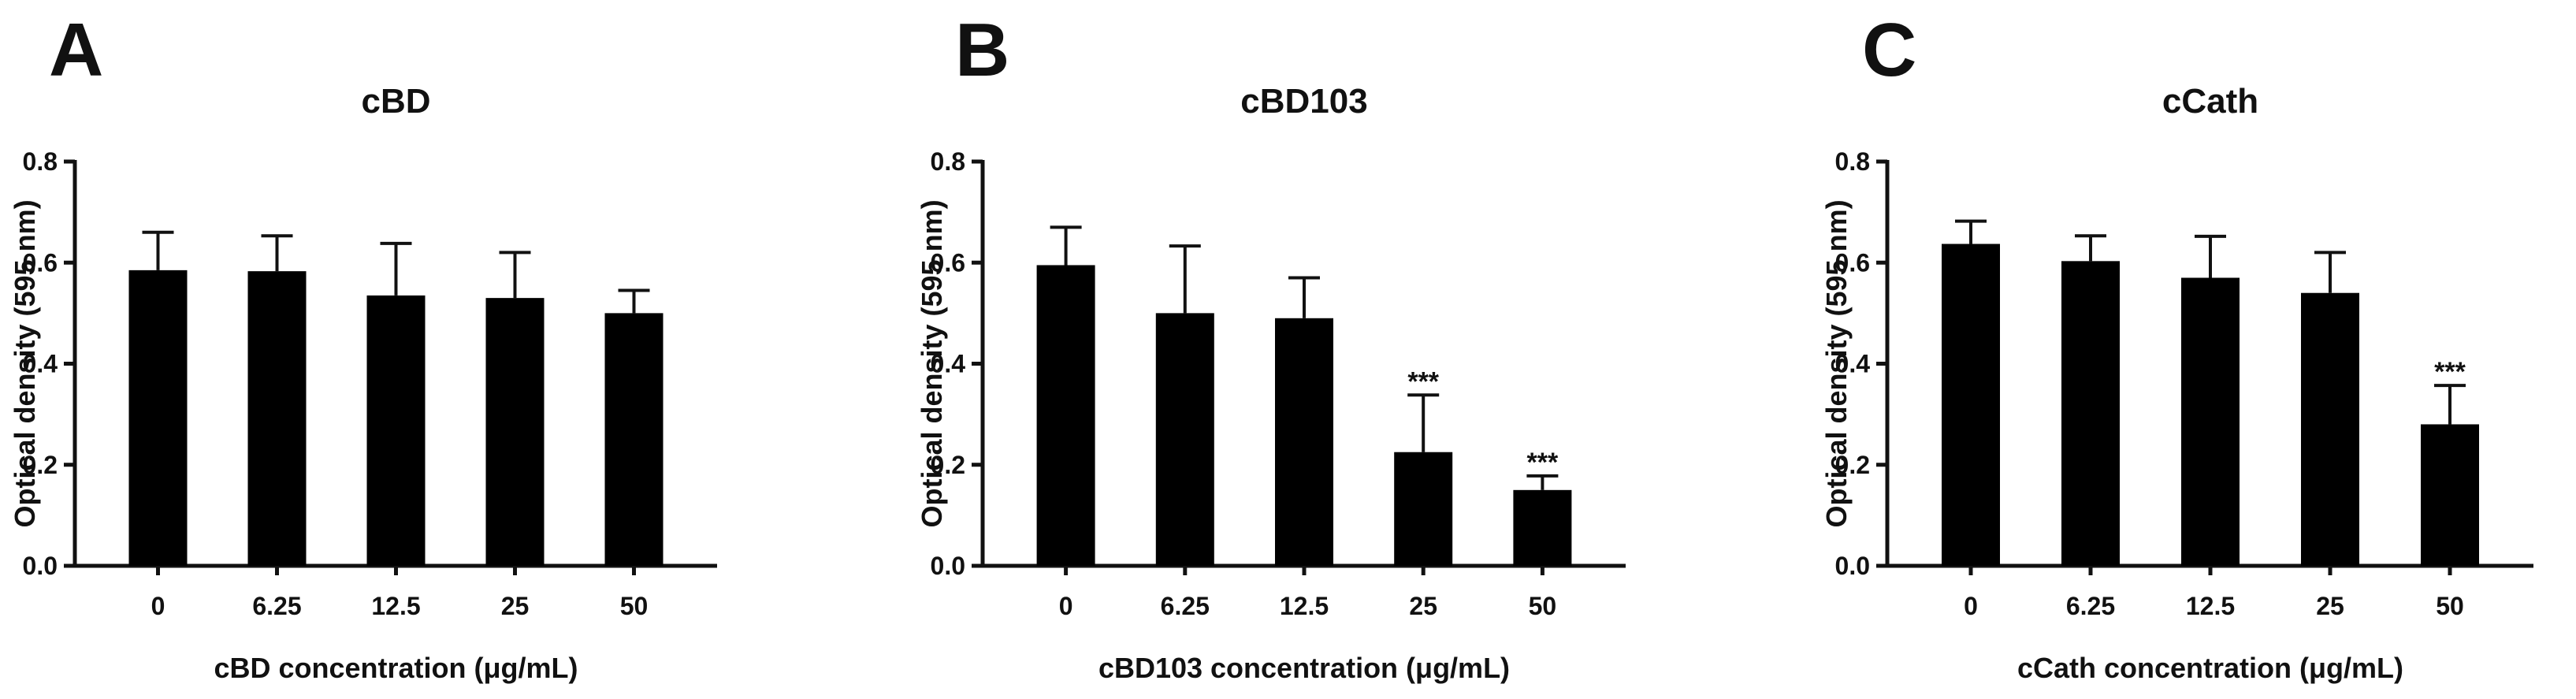  What do you see at coordinates (1852, 465) in the screenshot?
I see `y-tick-label-c-1: 0.2` at bounding box center [1852, 465].